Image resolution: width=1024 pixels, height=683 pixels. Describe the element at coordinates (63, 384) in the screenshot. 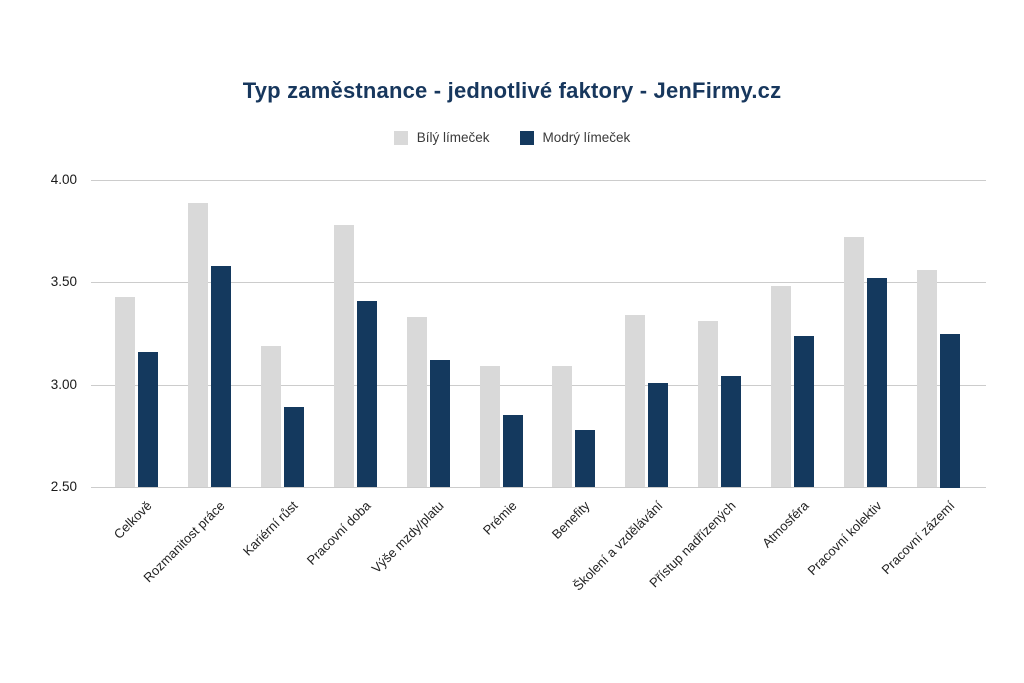

I see `y-axis-tick-label: 3.00` at that location.